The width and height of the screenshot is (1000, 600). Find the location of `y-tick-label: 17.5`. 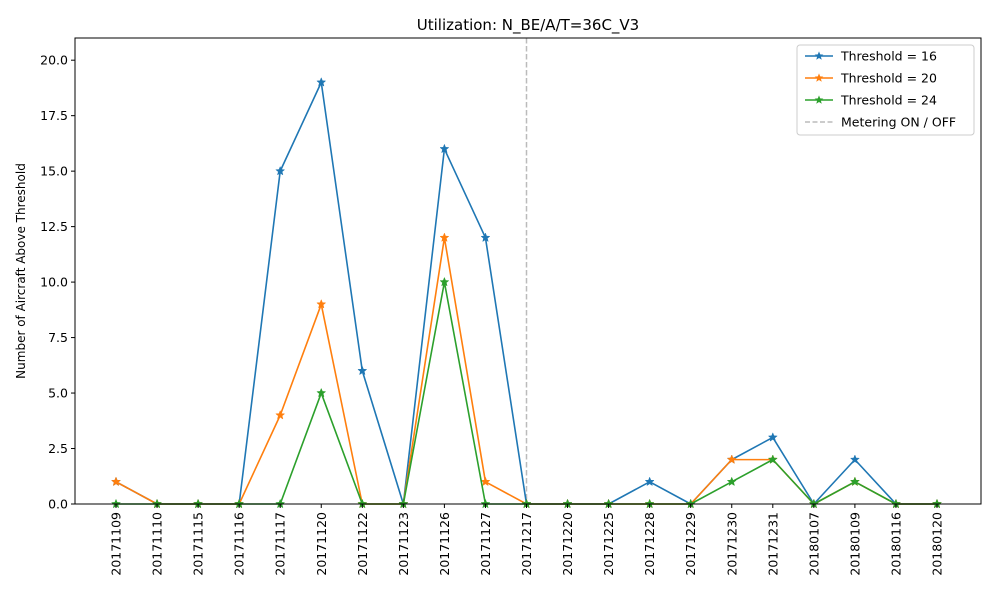

y-tick-label: 17.5 is located at coordinates (54, 115).